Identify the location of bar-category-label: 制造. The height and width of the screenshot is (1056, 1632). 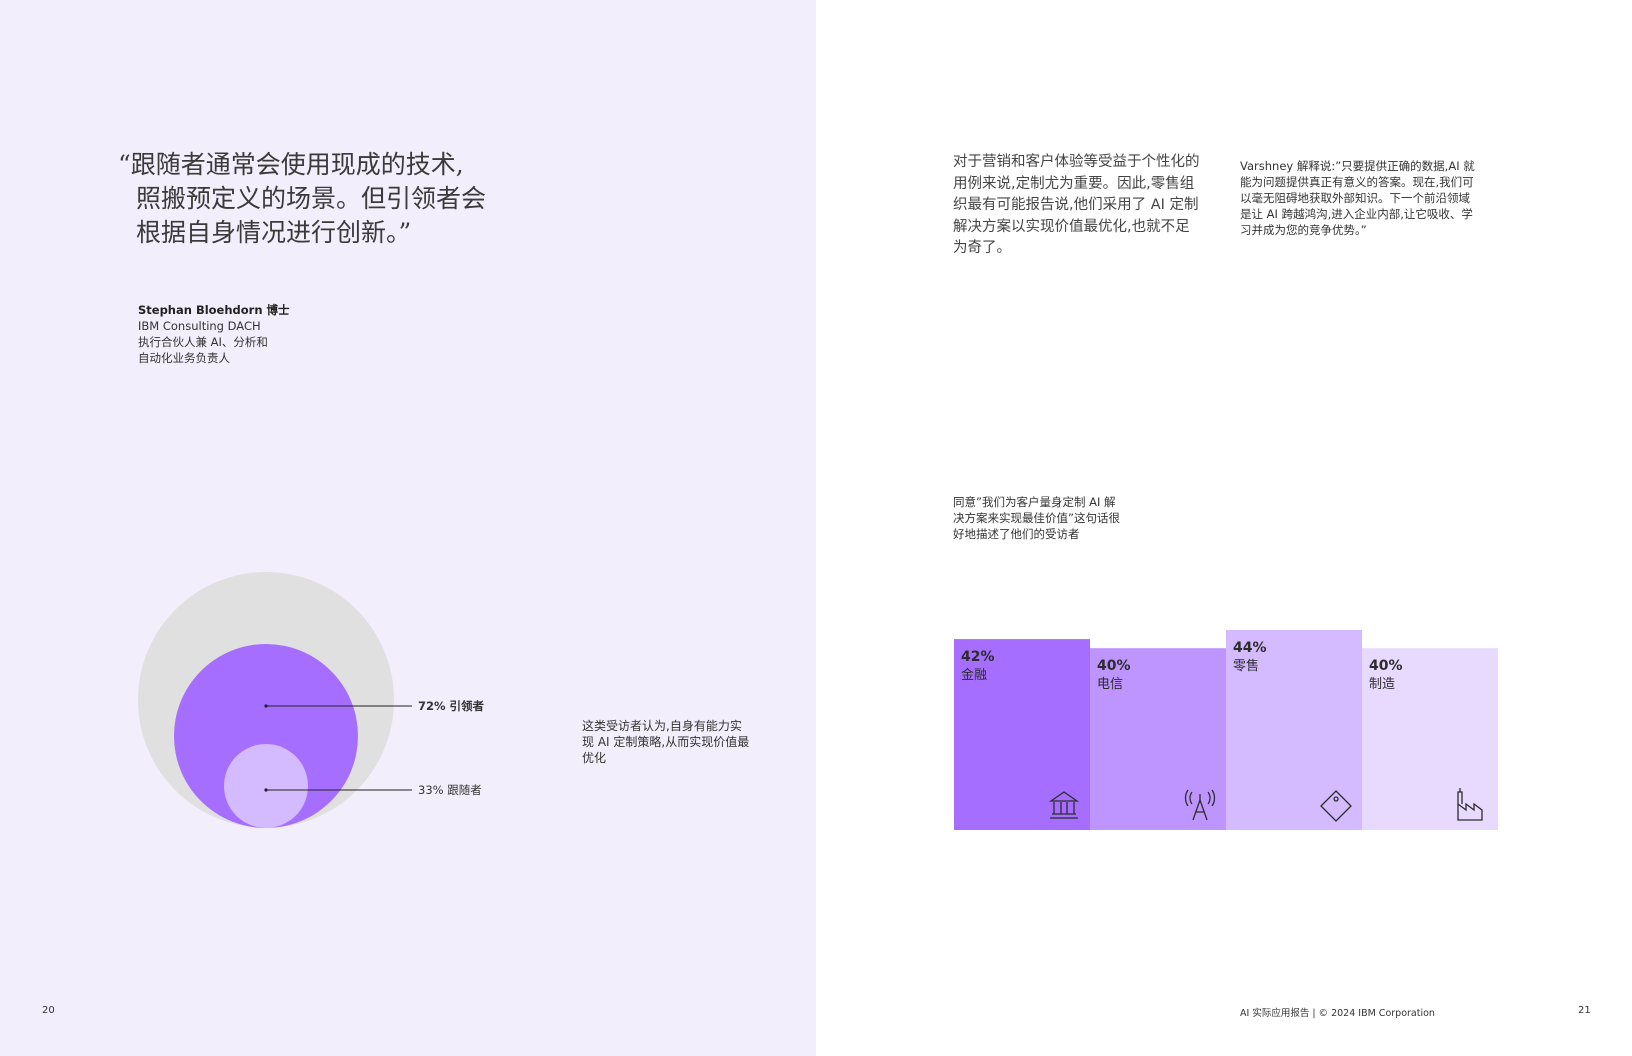
(1382, 684).